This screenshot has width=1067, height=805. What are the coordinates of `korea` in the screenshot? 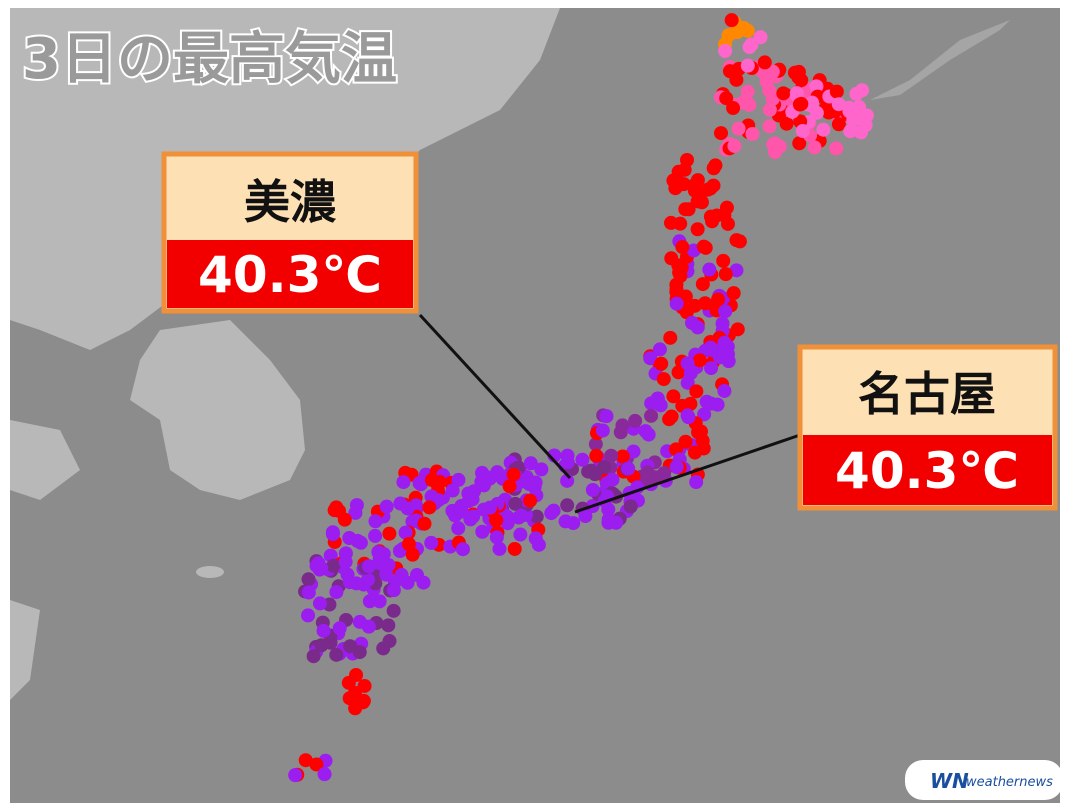 It's located at (217, 410).